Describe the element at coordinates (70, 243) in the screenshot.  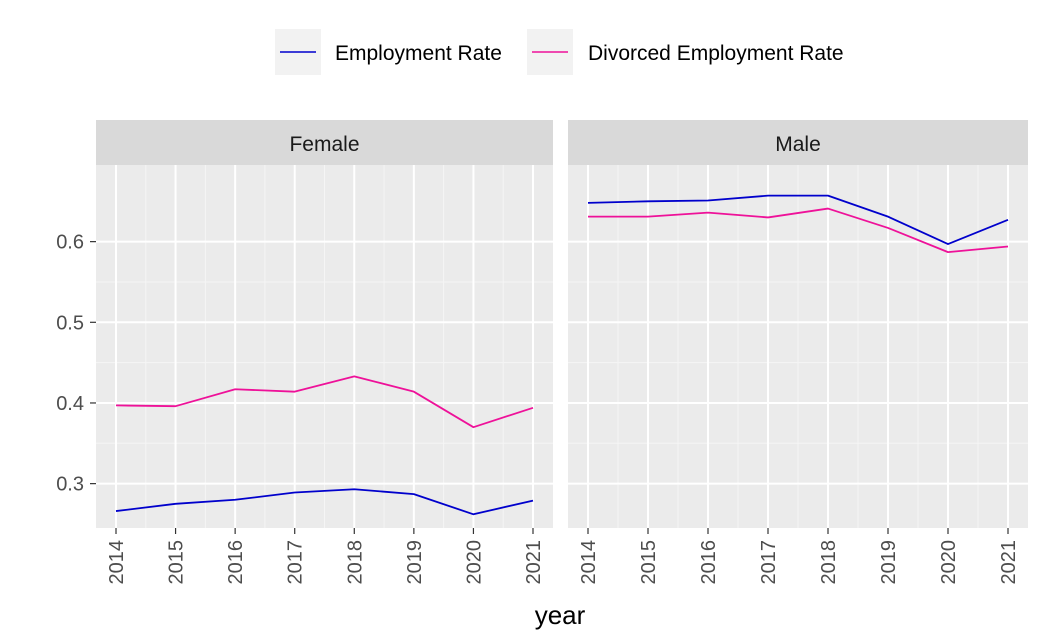
I see `y-tick-label: 0.6` at that location.